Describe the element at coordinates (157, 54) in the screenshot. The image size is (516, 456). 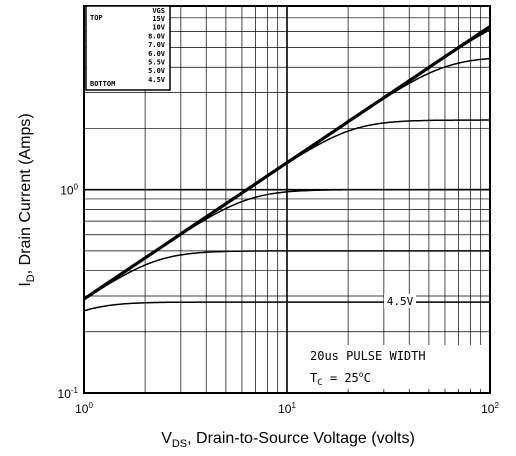
I see `legend-entry: 6.0V` at that location.